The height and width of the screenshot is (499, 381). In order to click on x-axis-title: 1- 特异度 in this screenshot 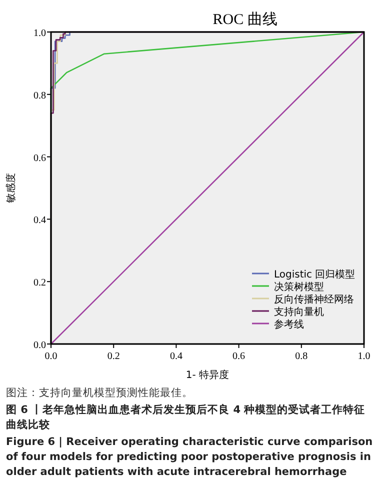, I will do `click(208, 375)`.